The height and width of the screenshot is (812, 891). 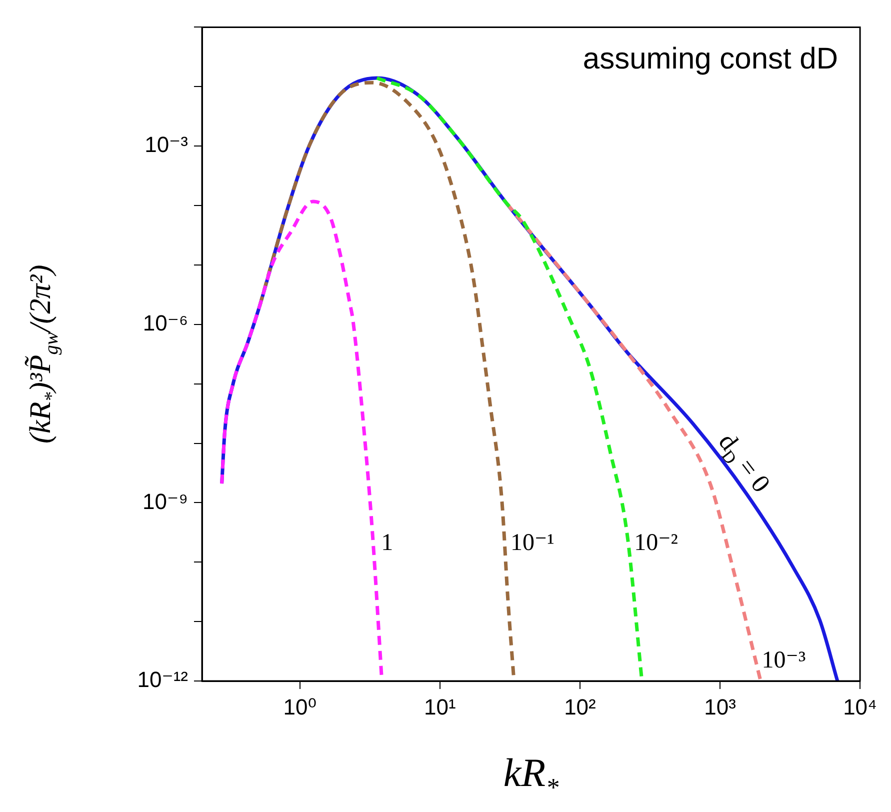 I want to click on series-label: 10⁻³, so click(x=784, y=661).